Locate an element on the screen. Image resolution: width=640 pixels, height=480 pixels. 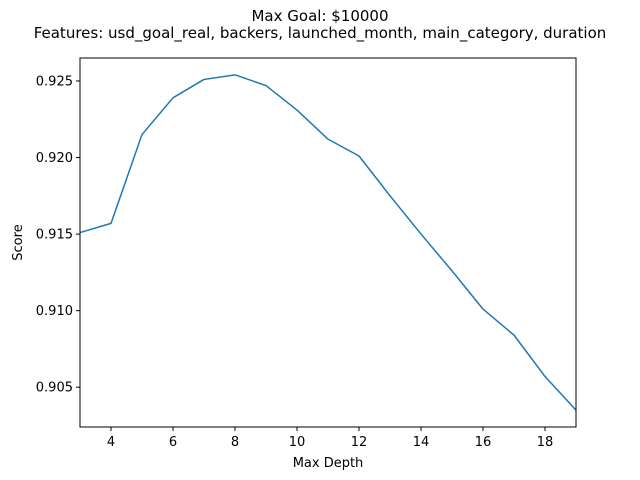
y-axis-ticks: 0.905 0.910 0.915 0.920 0.925 is located at coordinates (58, 235).